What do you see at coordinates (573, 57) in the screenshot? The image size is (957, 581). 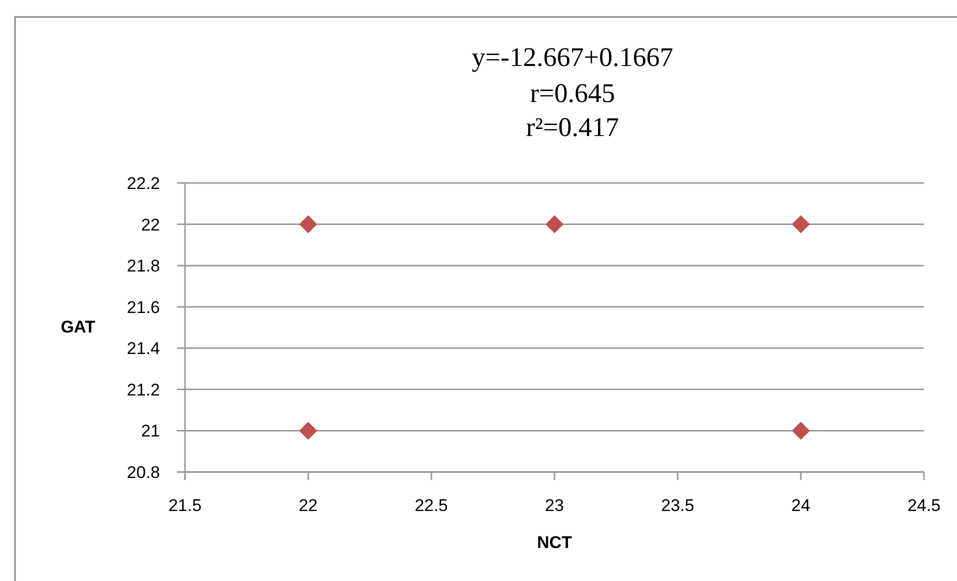 I see `chart-title: y=-12.667+0.1667` at bounding box center [573, 57].